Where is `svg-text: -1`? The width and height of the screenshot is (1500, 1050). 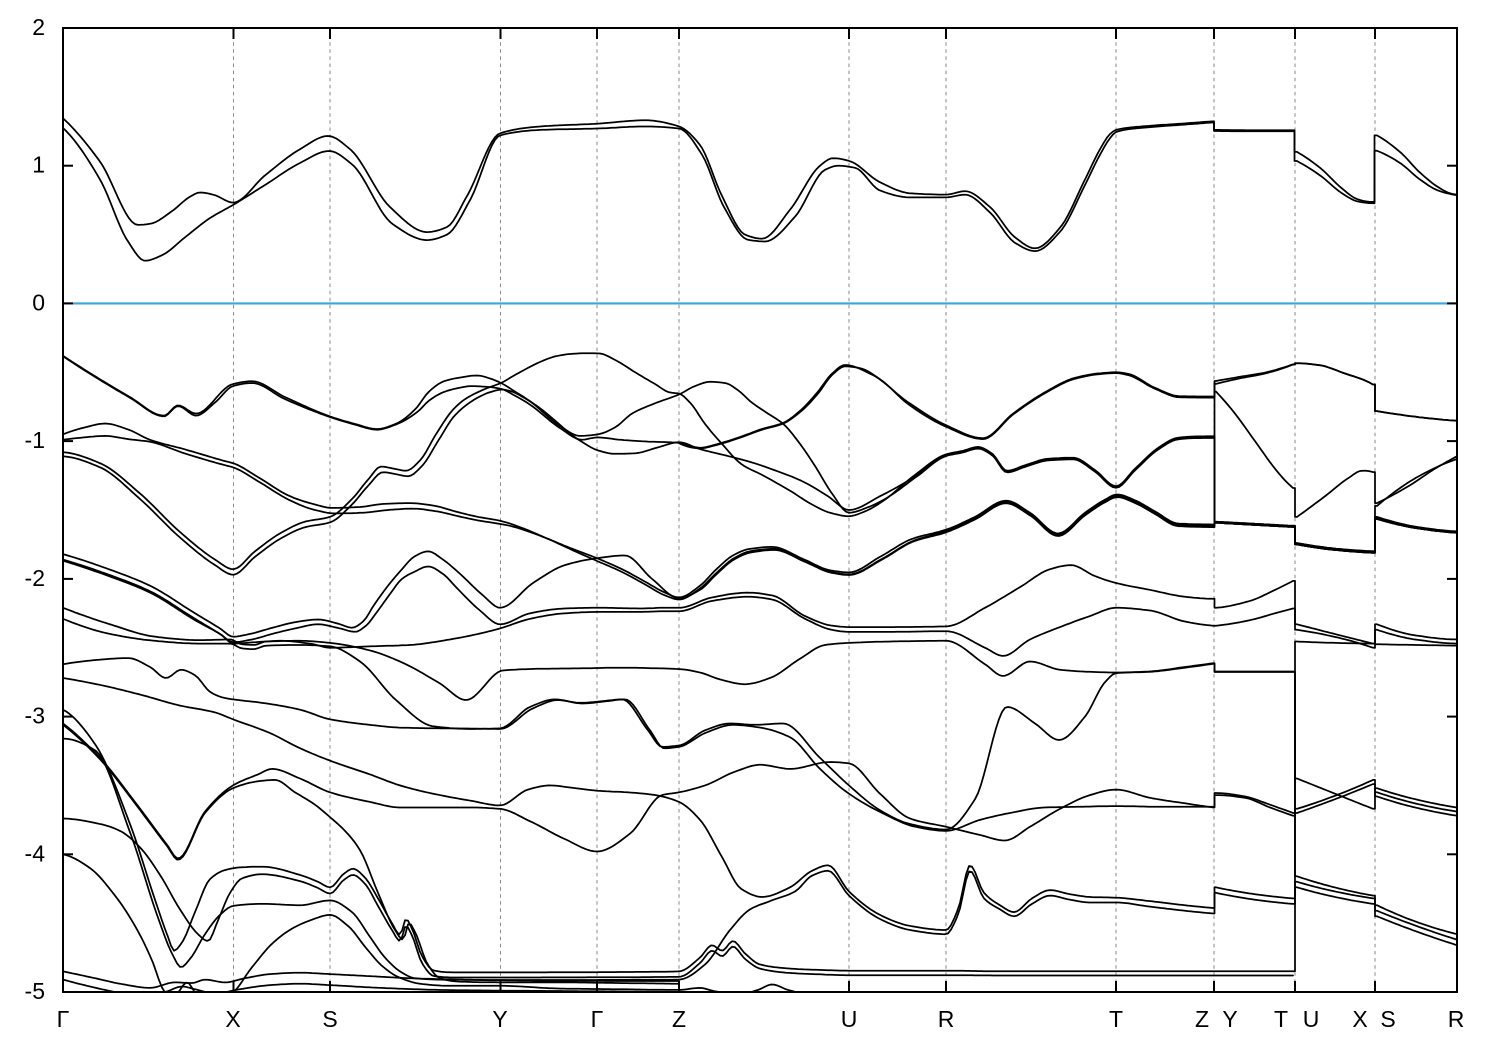 svg-text: -1 is located at coordinates (35, 440).